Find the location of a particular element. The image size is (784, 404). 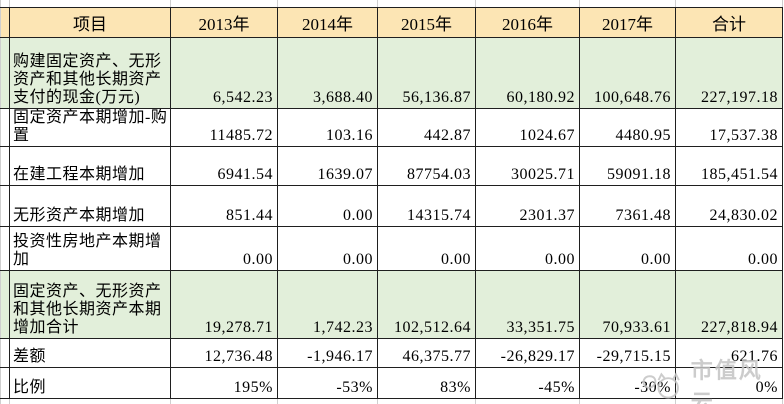

column-header-5: 2017年 is located at coordinates (627, 22).